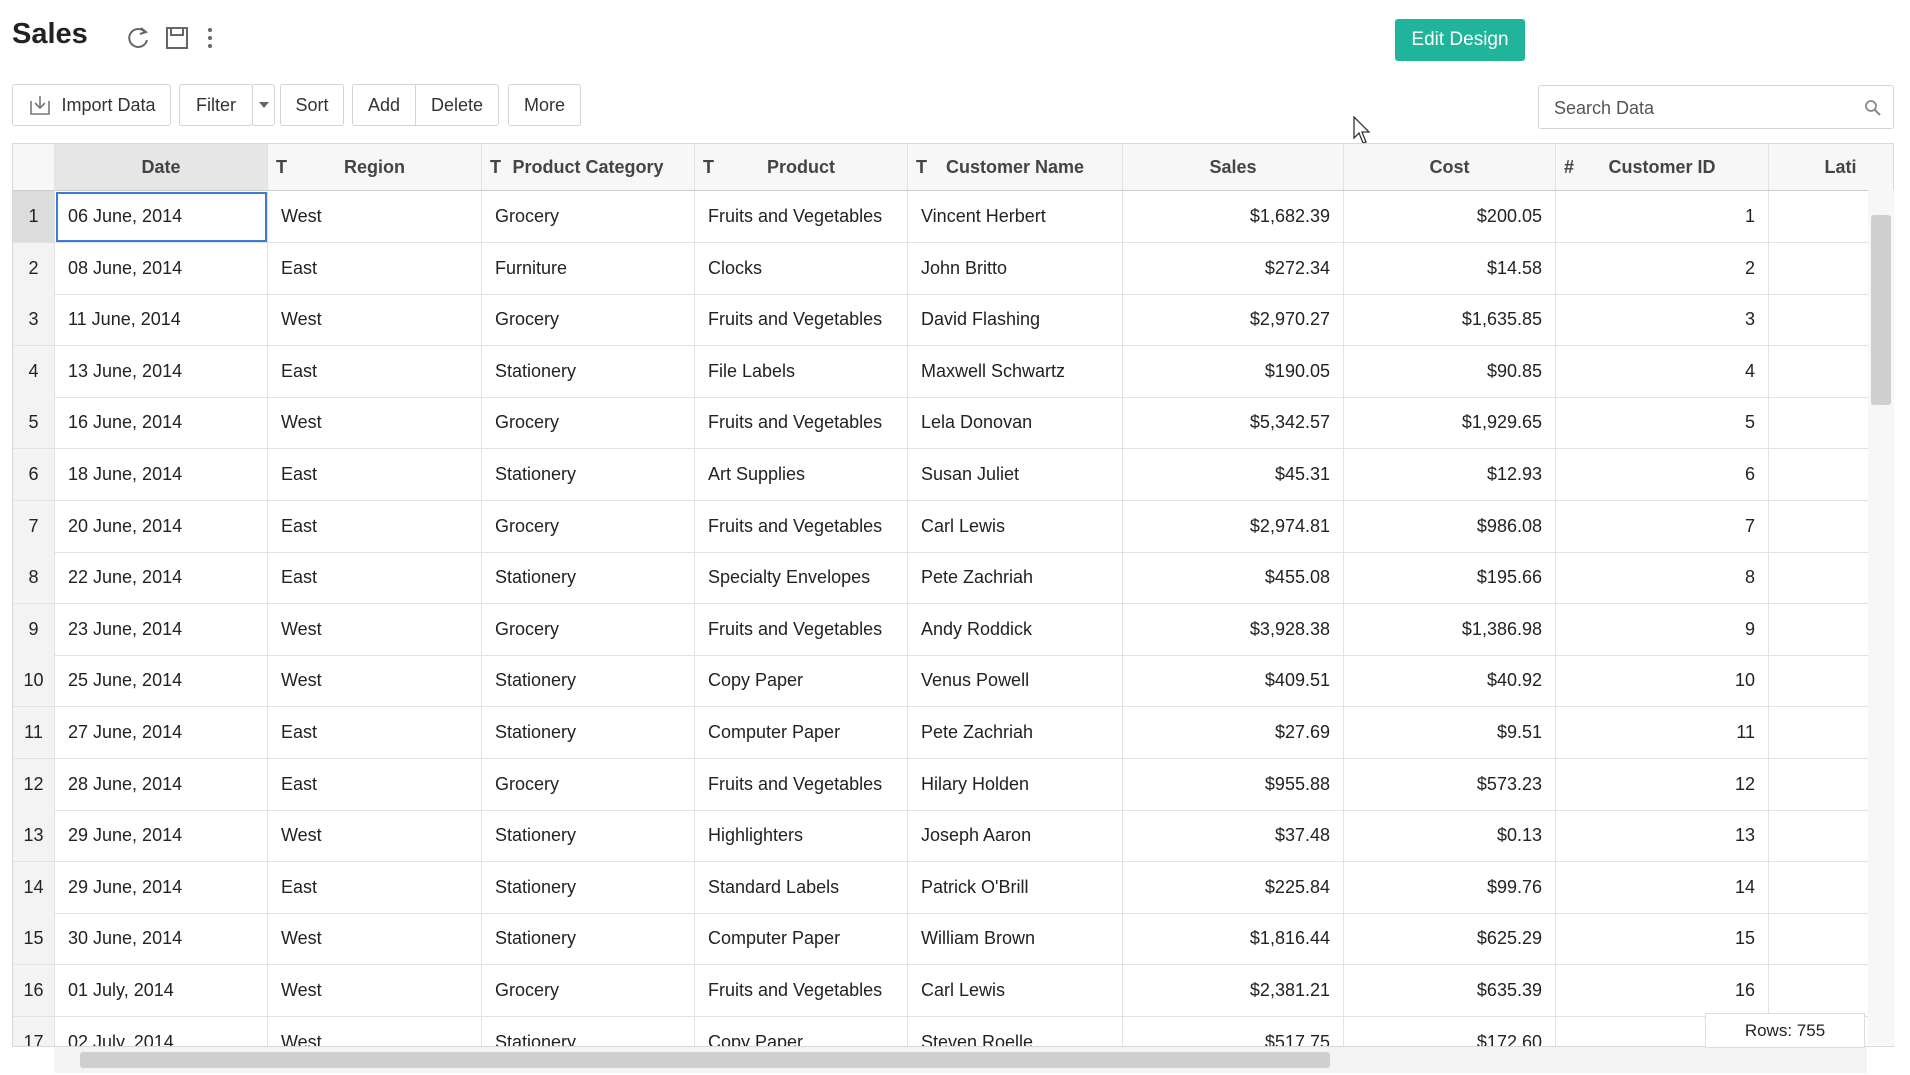 This screenshot has width=1910, height=1075. I want to click on cell: $190.05, so click(1233, 371).